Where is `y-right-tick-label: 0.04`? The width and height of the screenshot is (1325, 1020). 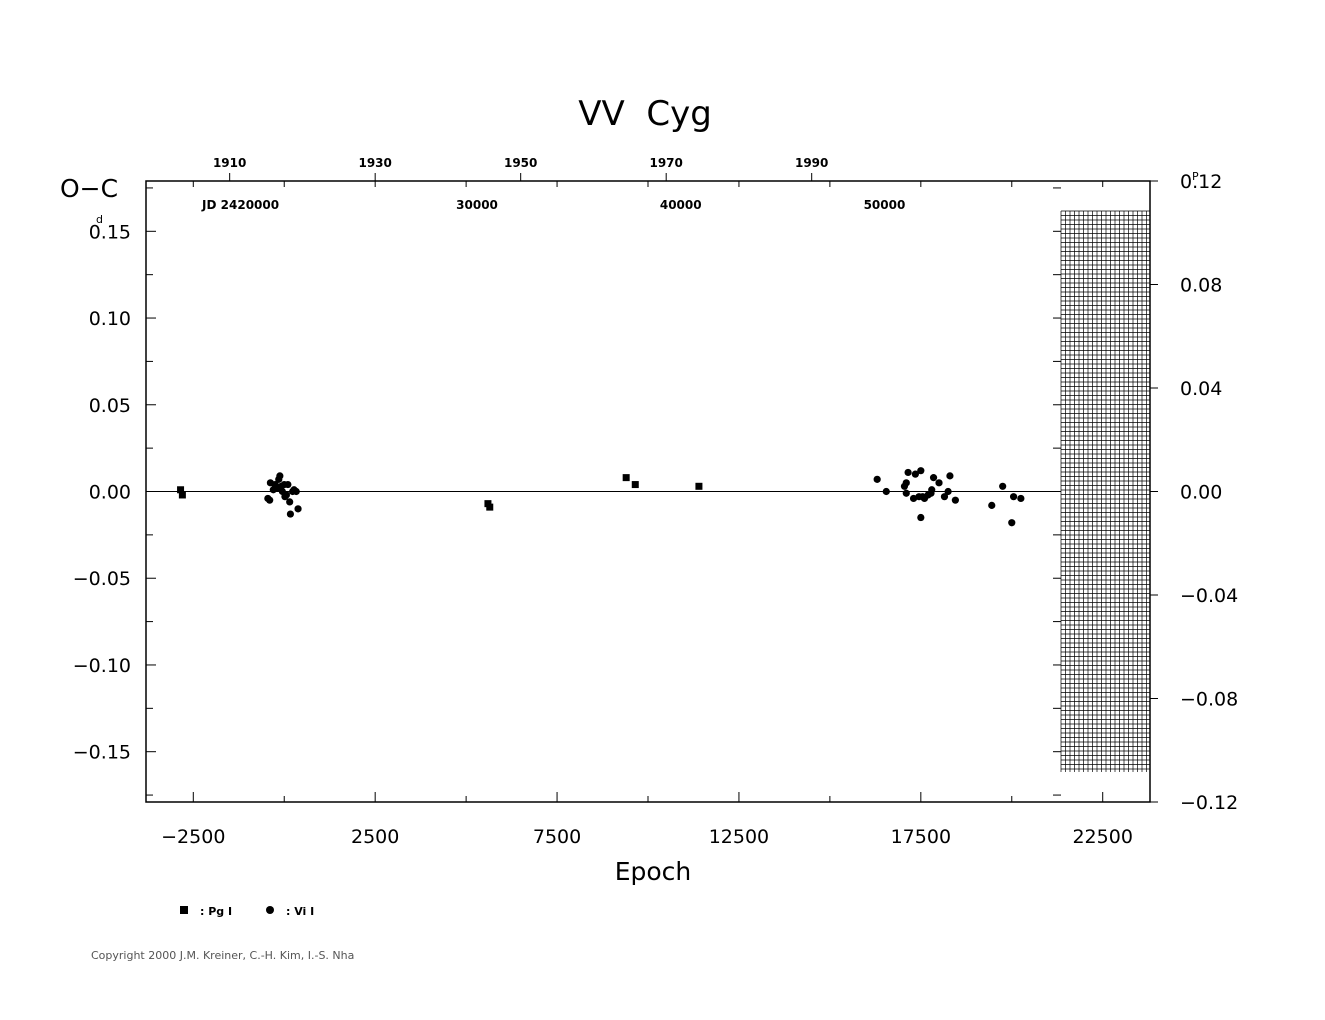
y-right-tick-label: 0.04 is located at coordinates (1201, 389).